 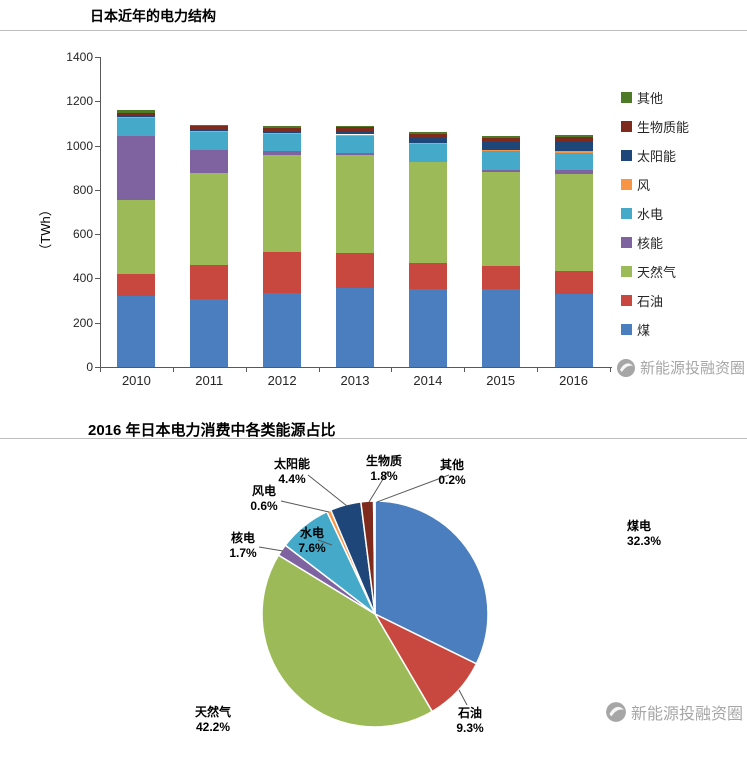 I want to click on legend: 其他生物质能太阳能风水电核能天然气石油煤, so click(x=655, y=220).